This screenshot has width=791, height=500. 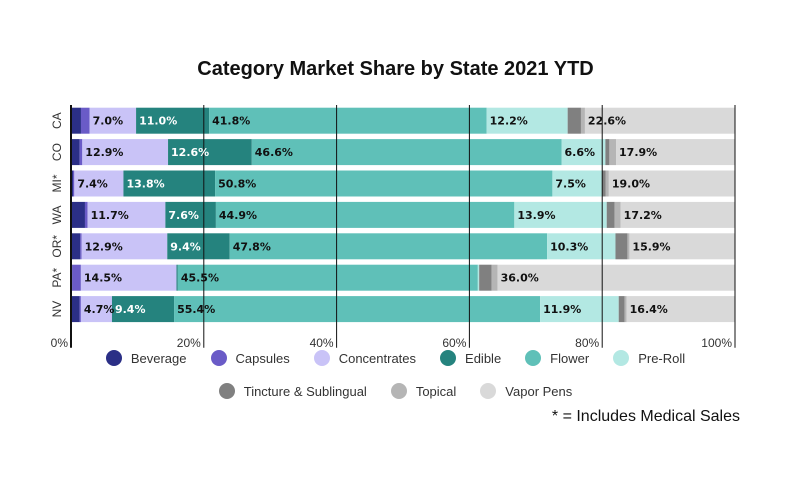 What do you see at coordinates (57, 309) in the screenshot?
I see `y-tick-label: NV` at bounding box center [57, 309].